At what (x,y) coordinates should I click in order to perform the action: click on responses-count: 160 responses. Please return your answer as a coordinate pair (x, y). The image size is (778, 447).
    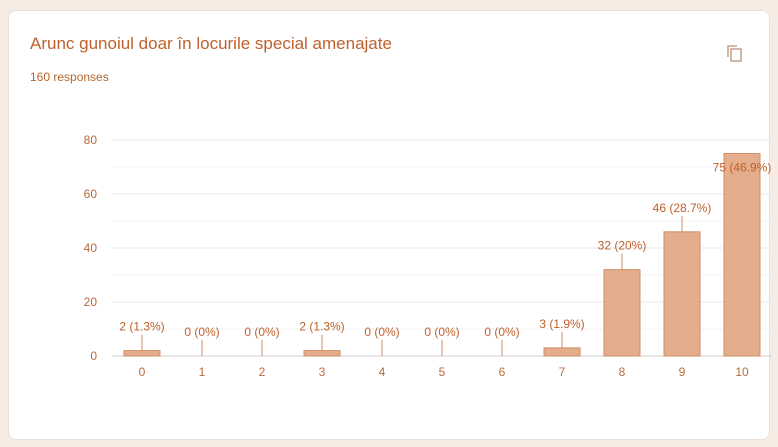
    Looking at the image, I should click on (69, 77).